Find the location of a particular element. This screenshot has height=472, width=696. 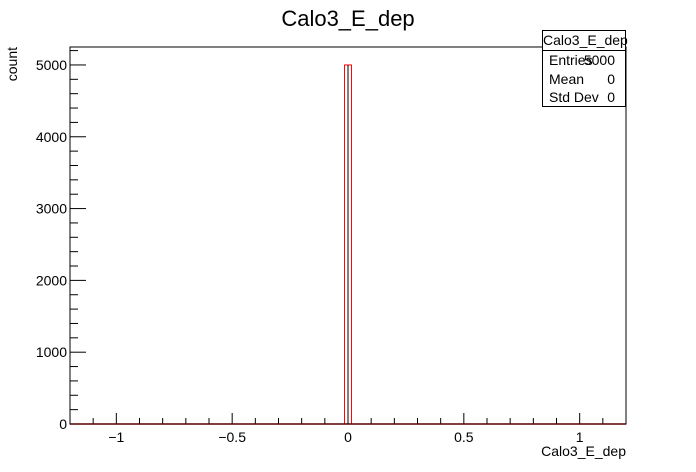

y-axis-label: count is located at coordinates (12, 64).